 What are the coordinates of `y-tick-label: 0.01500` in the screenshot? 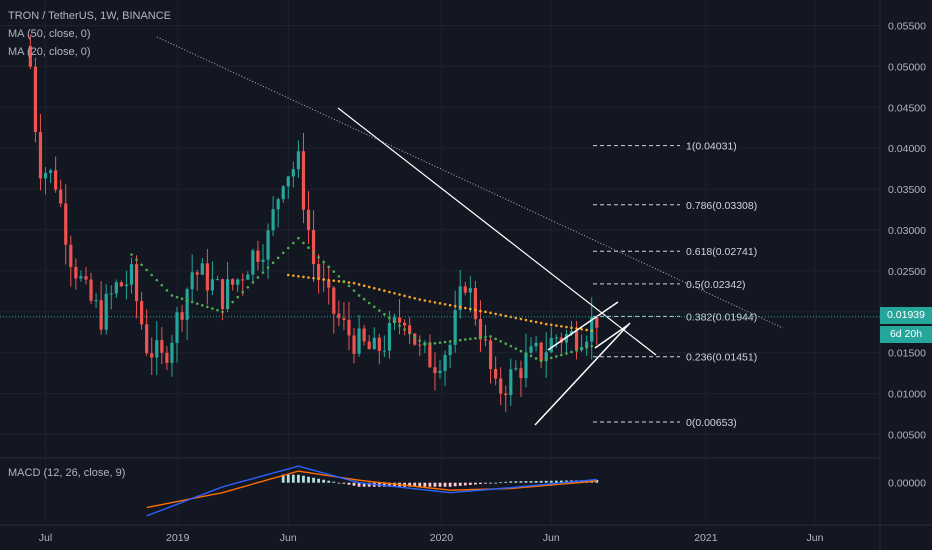 It's located at (907, 354).